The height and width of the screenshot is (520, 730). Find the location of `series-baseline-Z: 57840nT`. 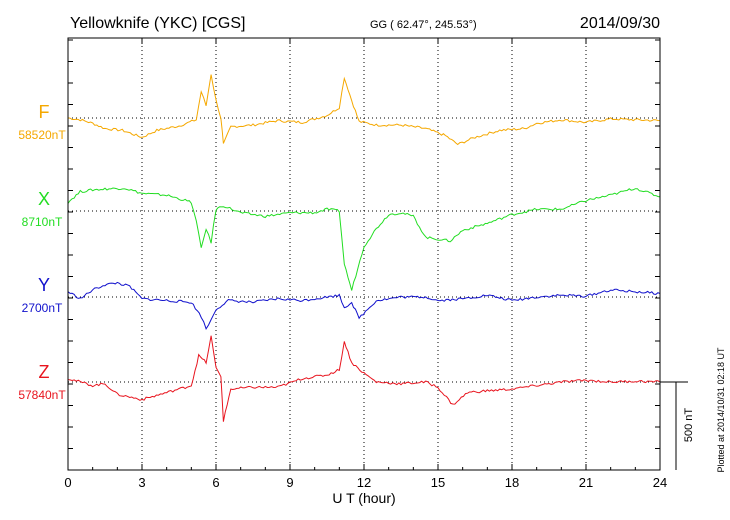

series-baseline-Z: 57840nT is located at coordinates (42, 395).